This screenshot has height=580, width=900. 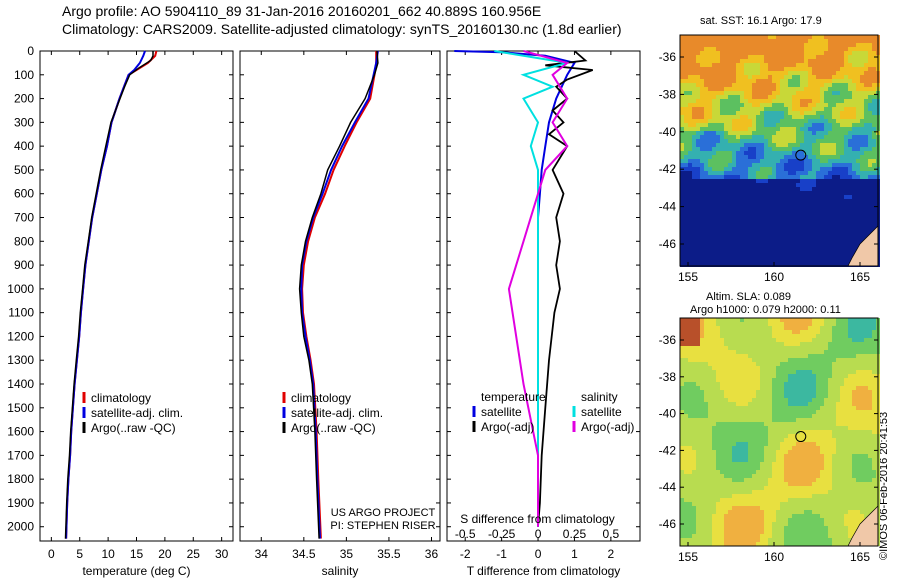 I want to click on depth-tick-label: 400, so click(x=24, y=146).